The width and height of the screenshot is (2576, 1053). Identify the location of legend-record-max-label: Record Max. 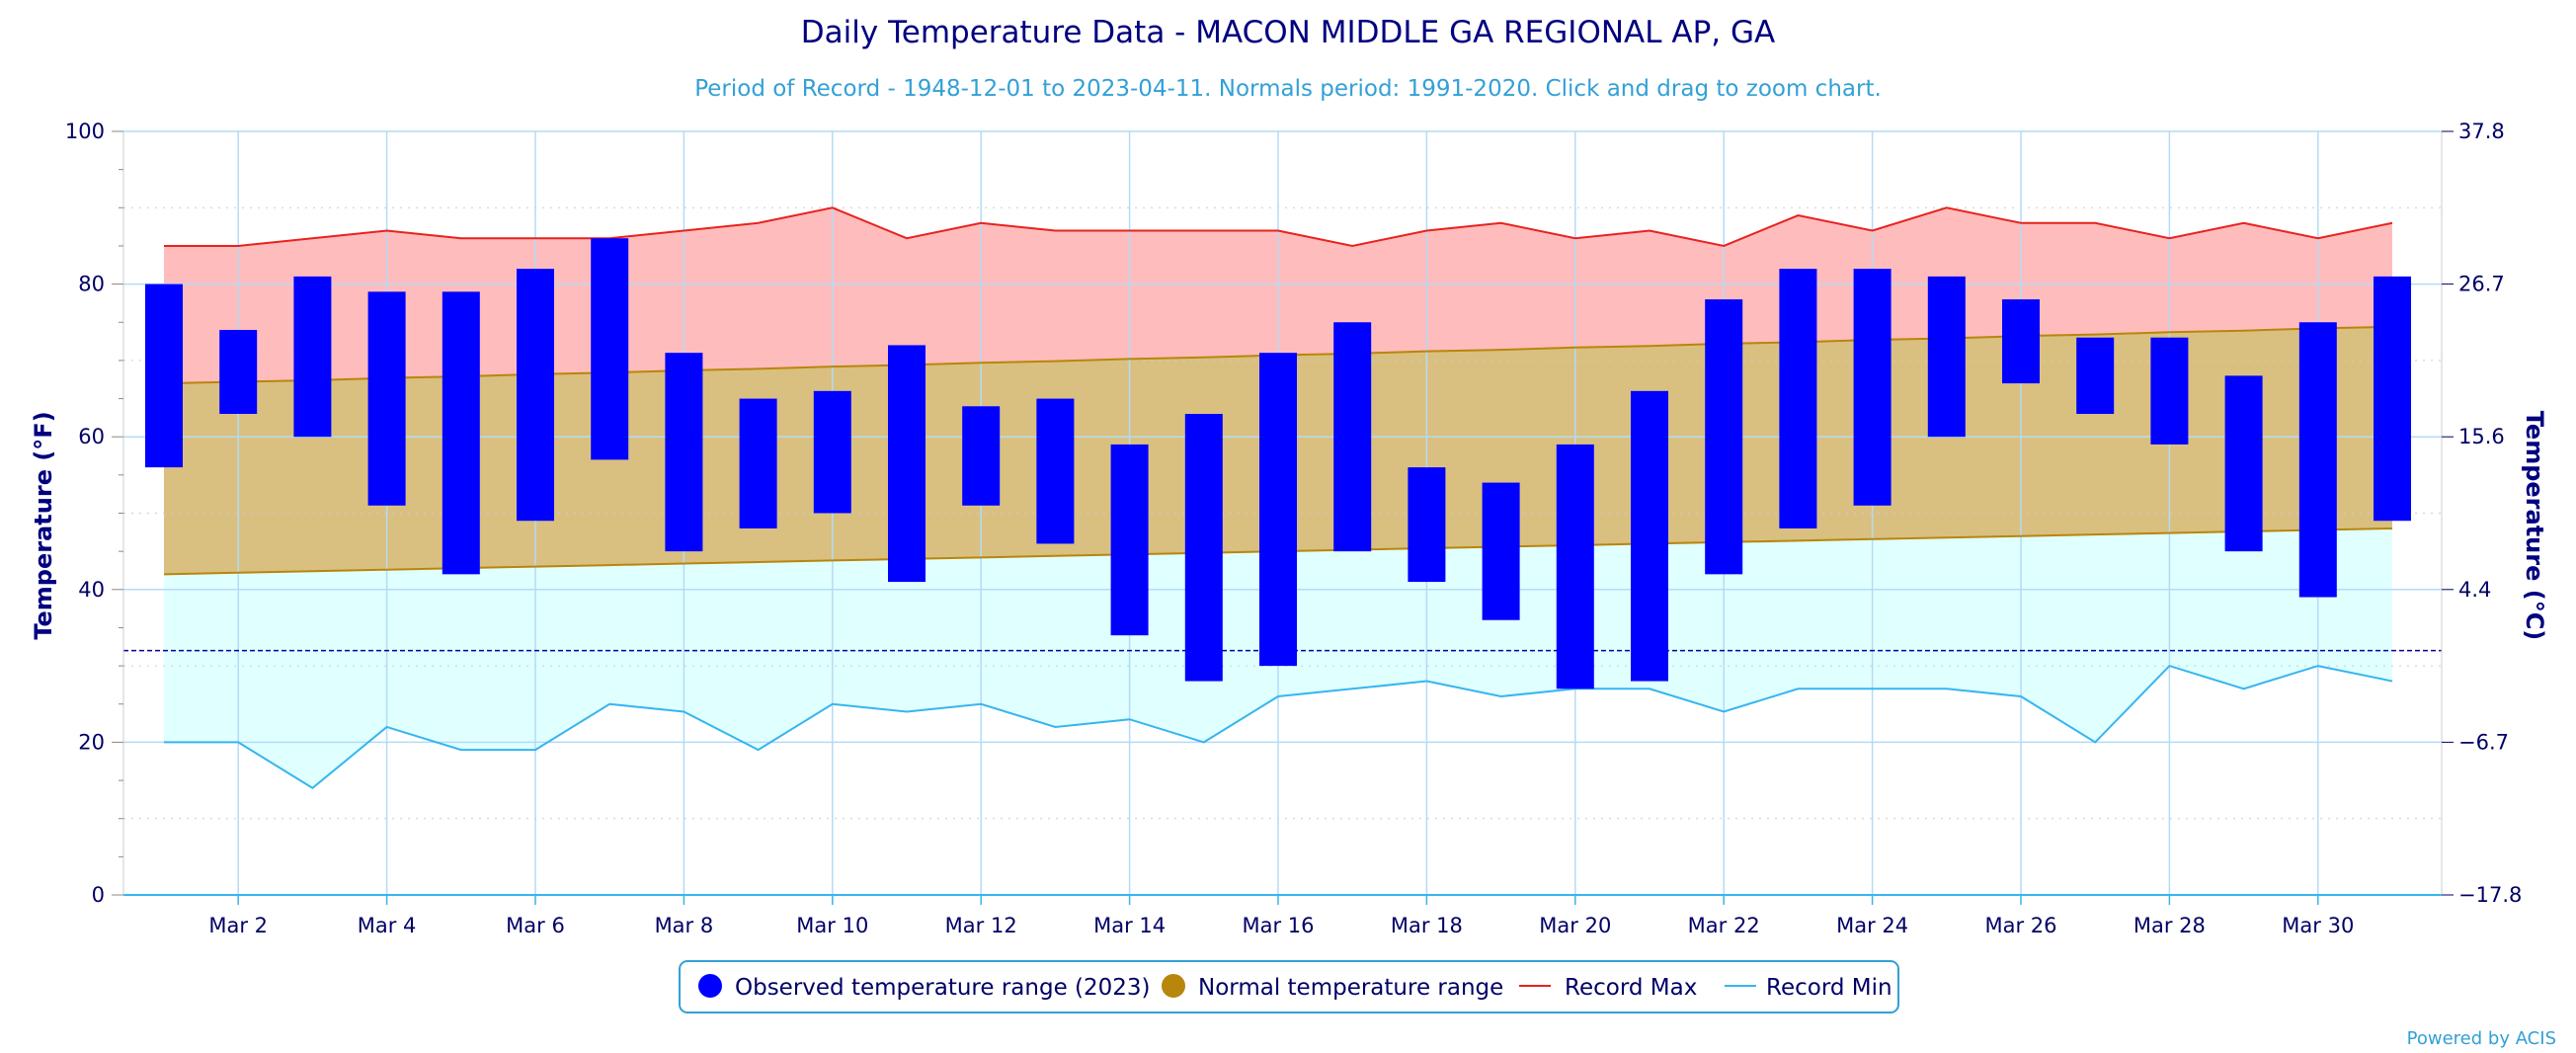
(1631, 988).